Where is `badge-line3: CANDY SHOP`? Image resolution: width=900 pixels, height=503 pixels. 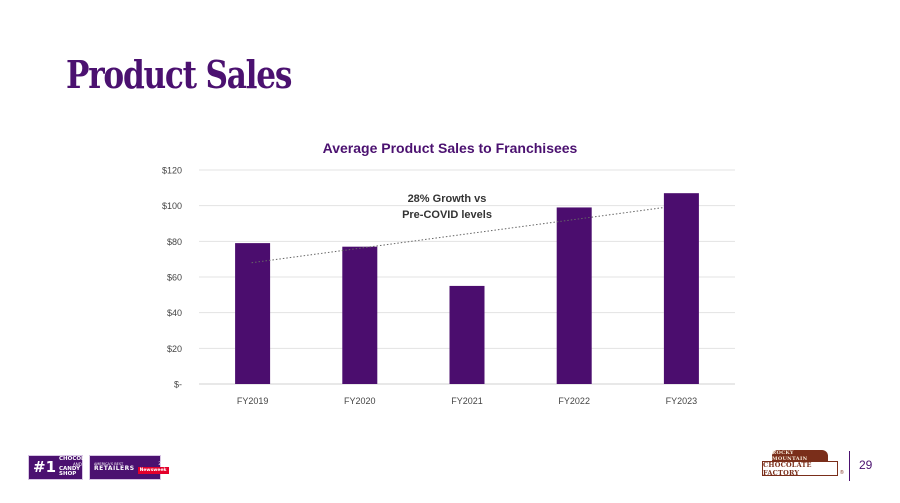 badge-line3: CANDY SHOP is located at coordinates (70, 471).